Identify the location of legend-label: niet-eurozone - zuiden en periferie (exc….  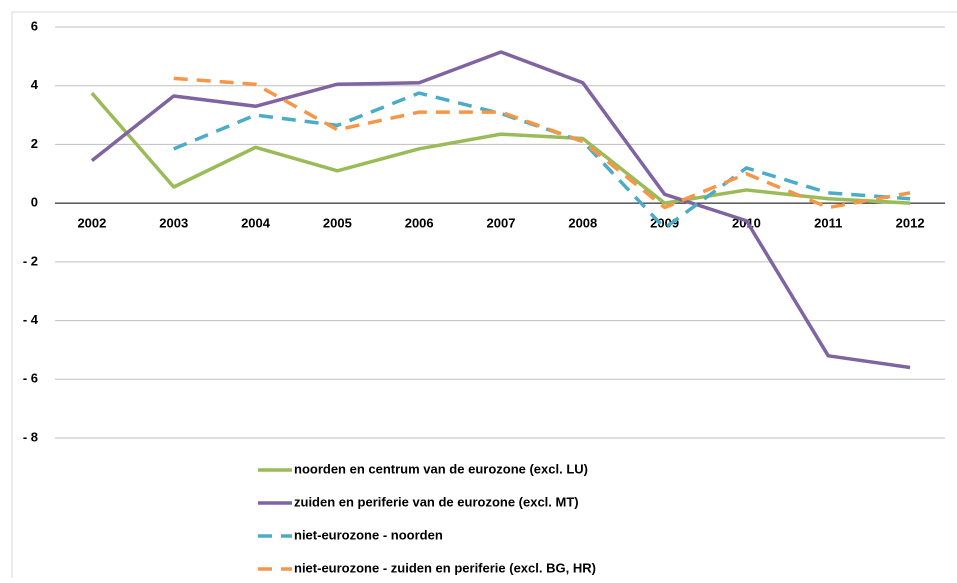
(445, 567).